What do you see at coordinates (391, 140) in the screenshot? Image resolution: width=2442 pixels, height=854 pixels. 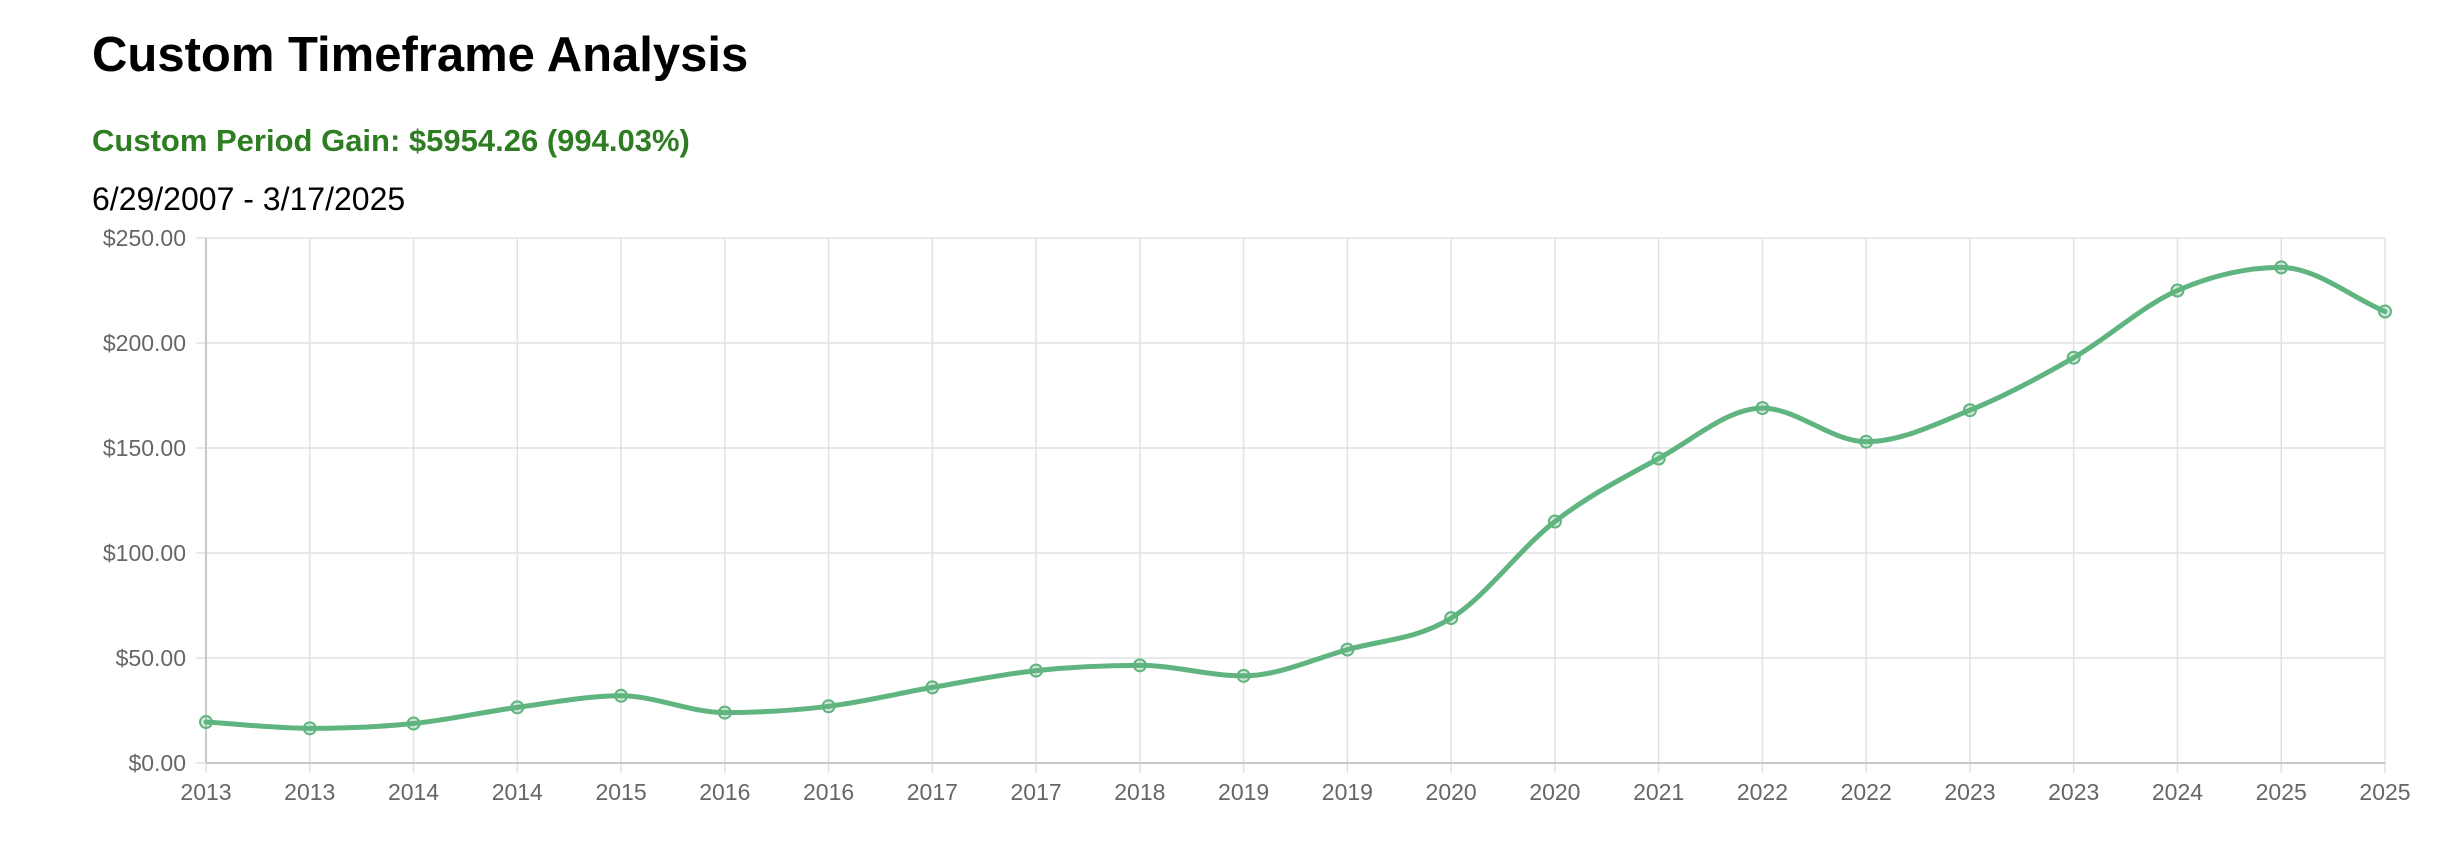 I see `custom-period-gain: Custom Period Gain: $5954.26 (994.03%)` at bounding box center [391, 140].